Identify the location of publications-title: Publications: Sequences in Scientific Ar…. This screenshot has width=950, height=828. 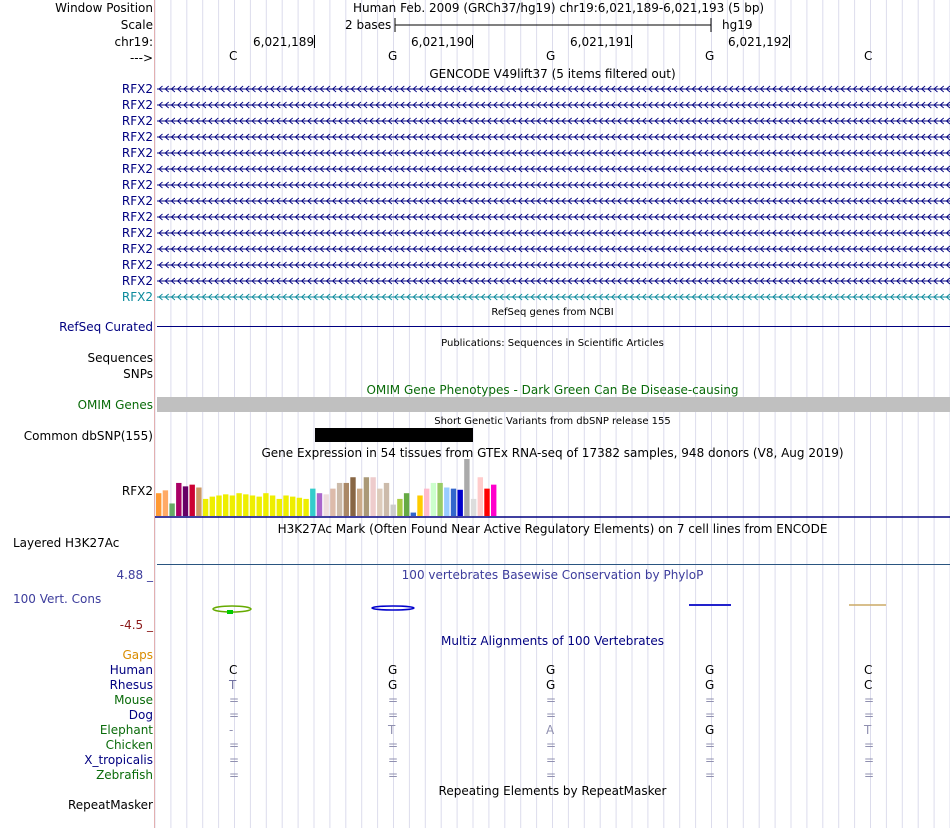
(552, 343).